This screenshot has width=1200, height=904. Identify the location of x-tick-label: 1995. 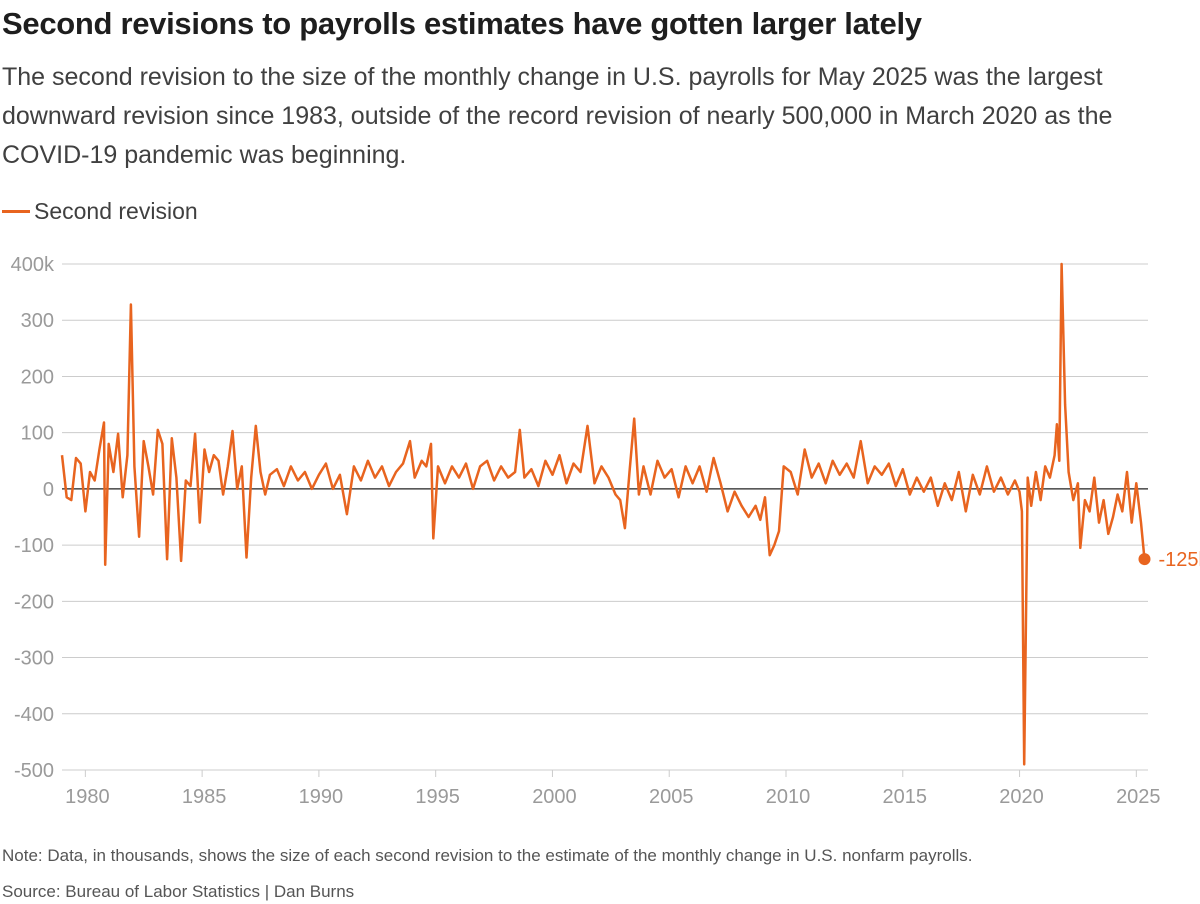
(437, 797).